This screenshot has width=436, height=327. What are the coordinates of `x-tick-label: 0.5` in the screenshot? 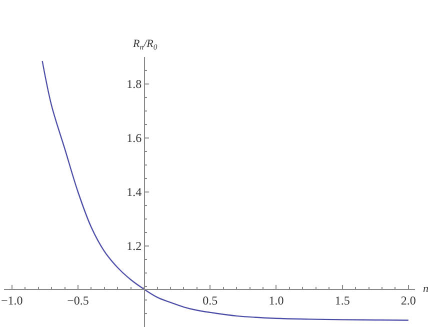 It's located at (210, 301).